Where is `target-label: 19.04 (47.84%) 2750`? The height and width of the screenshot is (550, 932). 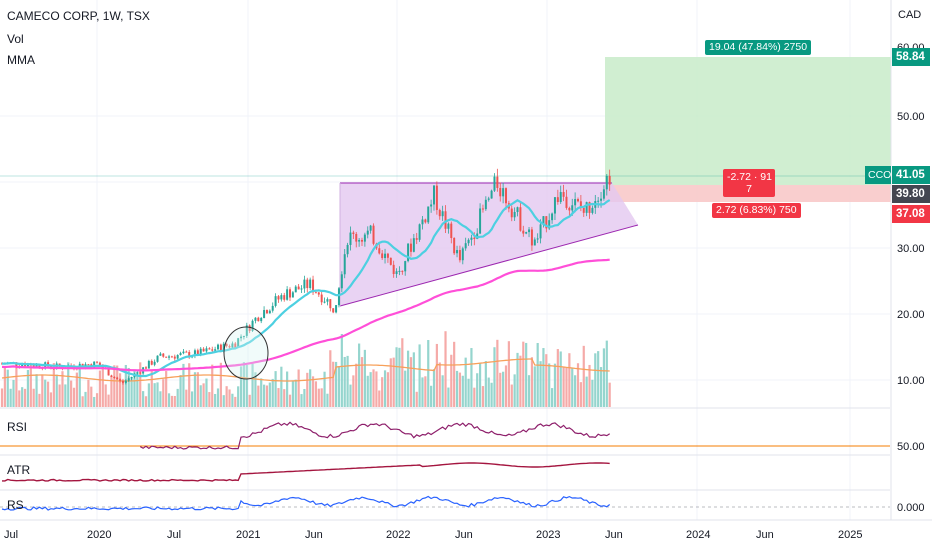 target-label: 19.04 (47.84%) 2750 is located at coordinates (758, 47).